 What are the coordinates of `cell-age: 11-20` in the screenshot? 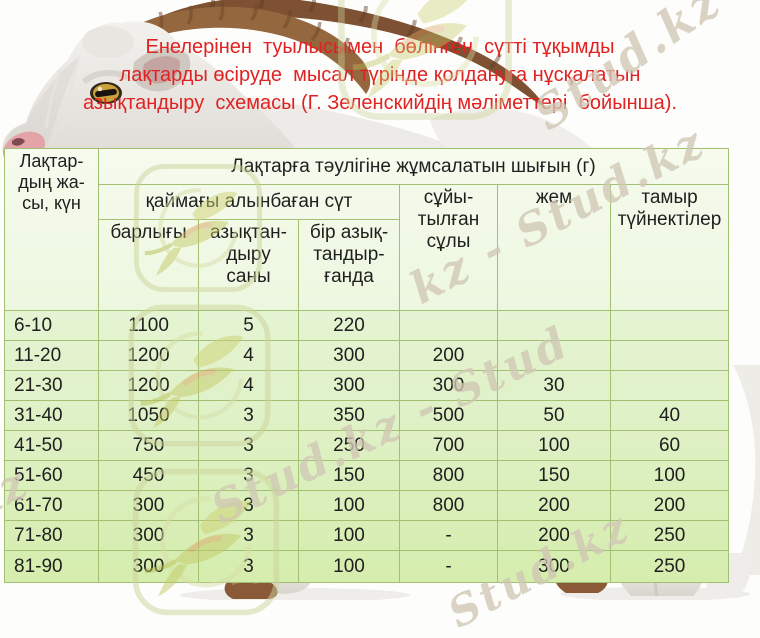 It's located at (51, 355).